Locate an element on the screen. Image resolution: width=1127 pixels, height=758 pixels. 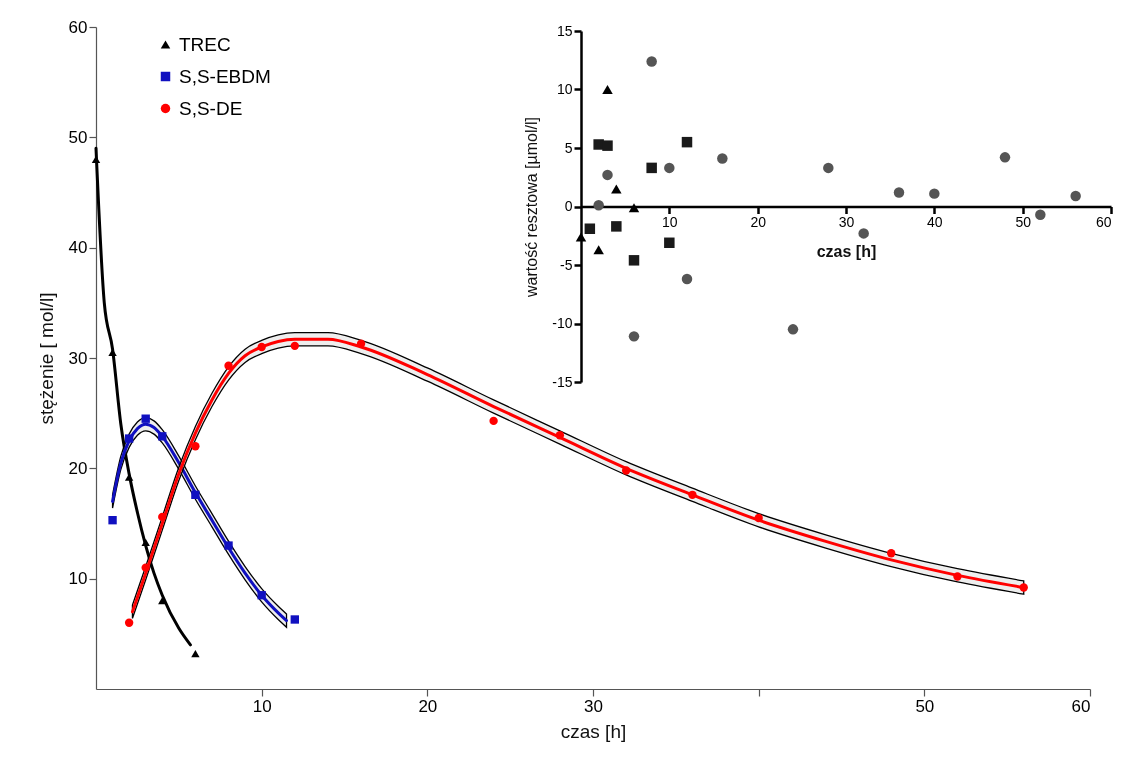
y-axis-title: stężenie [ mol/l] is located at coordinates (46, 358).